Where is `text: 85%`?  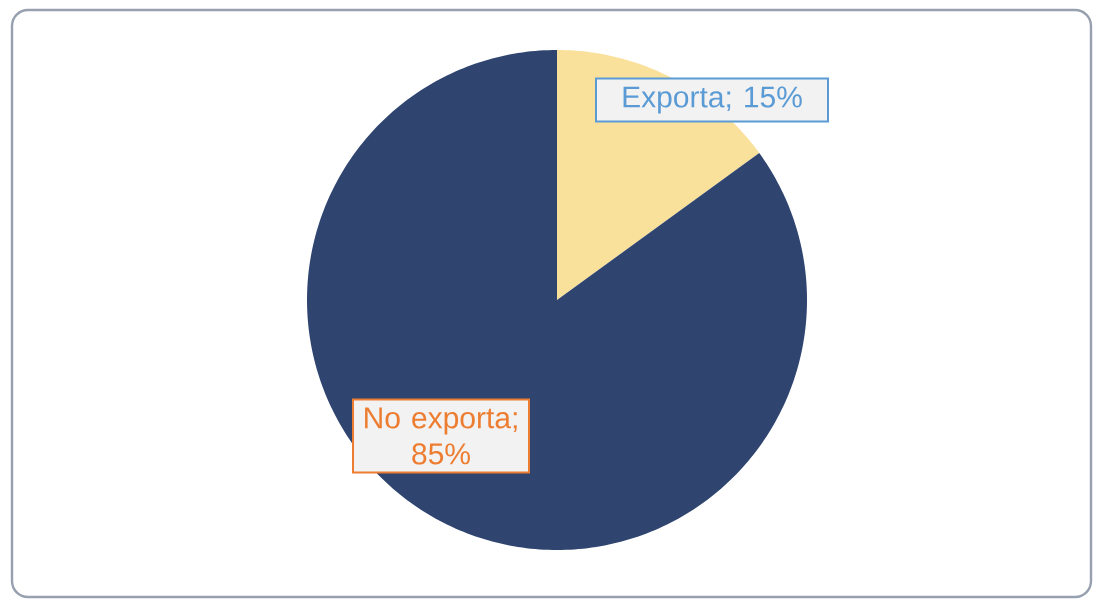 text: 85% is located at coordinates (441, 454).